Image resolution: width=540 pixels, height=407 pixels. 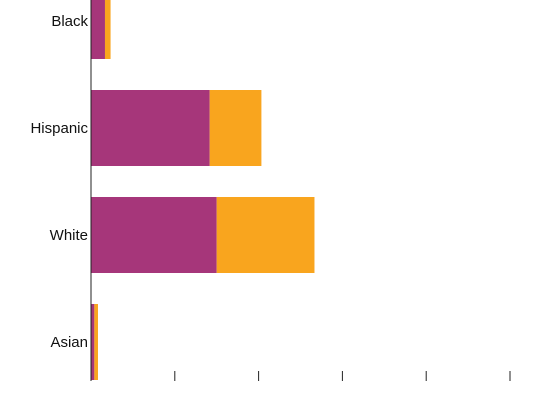 I want to click on category-label-white: White, so click(x=69, y=235).